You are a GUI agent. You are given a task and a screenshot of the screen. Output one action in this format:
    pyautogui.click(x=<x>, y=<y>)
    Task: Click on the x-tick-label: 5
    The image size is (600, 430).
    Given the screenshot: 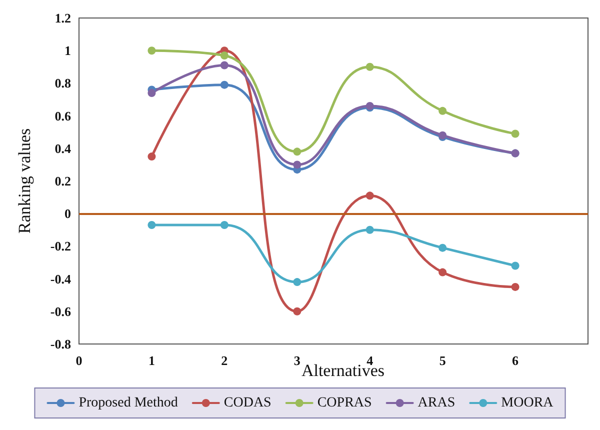 What is the action you would take?
    pyautogui.click(x=442, y=360)
    